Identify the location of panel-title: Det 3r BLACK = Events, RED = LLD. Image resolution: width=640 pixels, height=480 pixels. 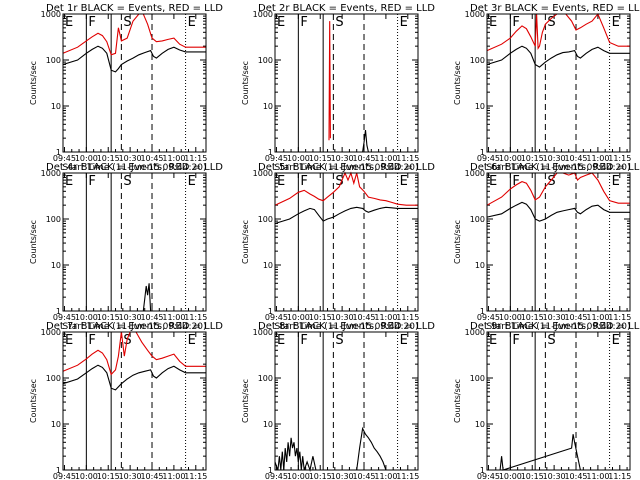
(555, 8).